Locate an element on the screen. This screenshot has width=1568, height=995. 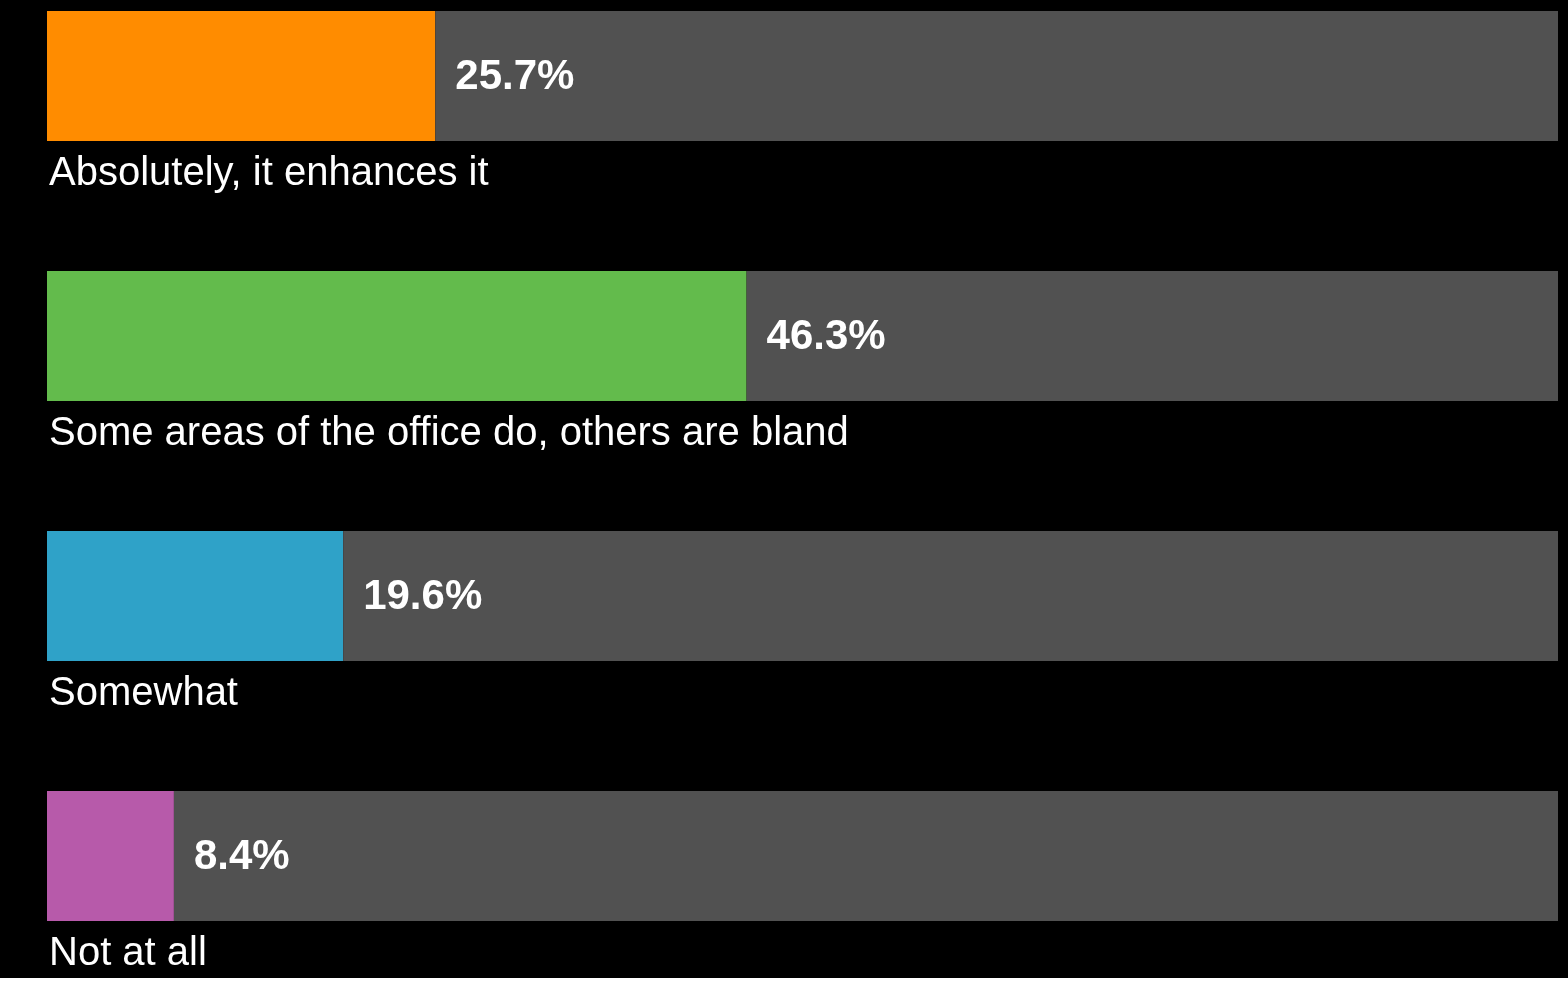
y-tick-label: Somewhat is located at coordinates (143, 691).